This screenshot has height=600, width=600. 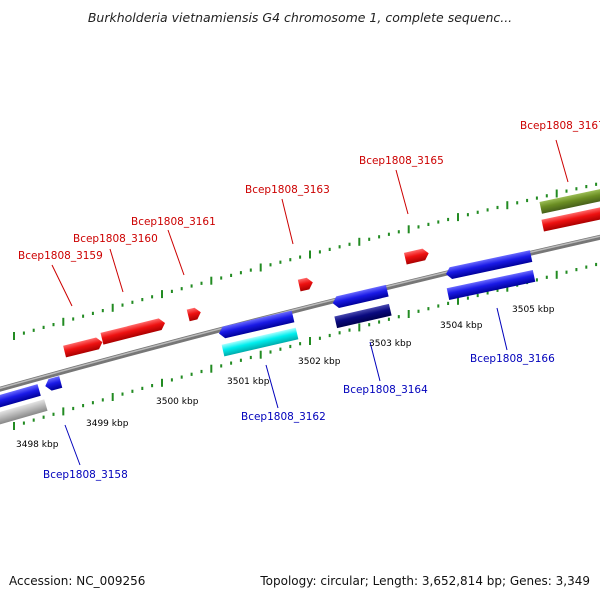 I want to click on tick-label-3501-kbp: 3501 kbp, so click(x=248, y=382).